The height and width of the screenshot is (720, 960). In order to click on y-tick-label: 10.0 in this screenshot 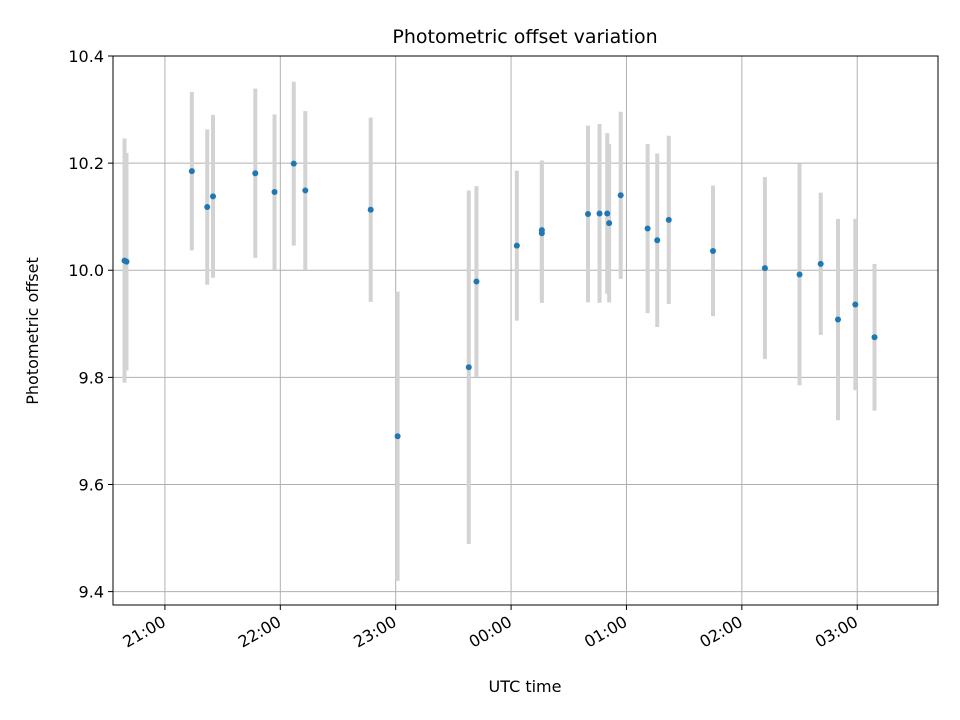, I will do `click(86, 270)`.